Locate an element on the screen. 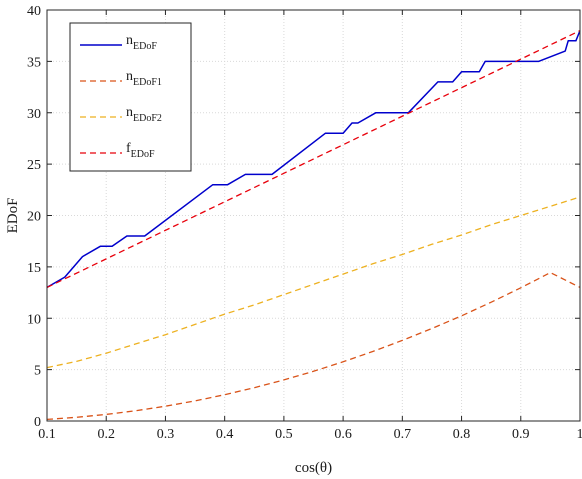 Image resolution: width=582 pixels, height=479 pixels. x-tick-label: 0.7 is located at coordinates (403, 434).